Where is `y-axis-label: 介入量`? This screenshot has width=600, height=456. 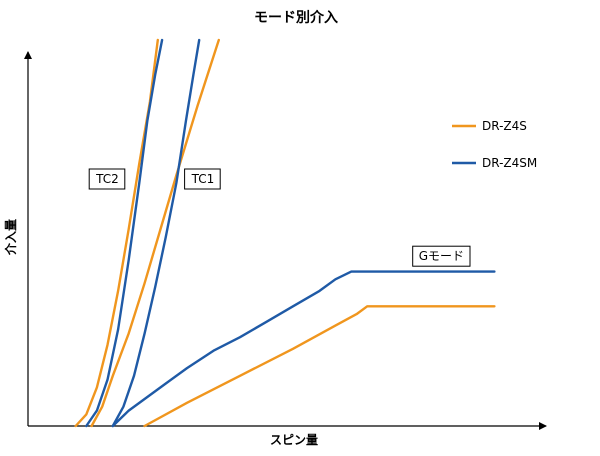
y-axis-label: 介入量 is located at coordinates (10, 237).